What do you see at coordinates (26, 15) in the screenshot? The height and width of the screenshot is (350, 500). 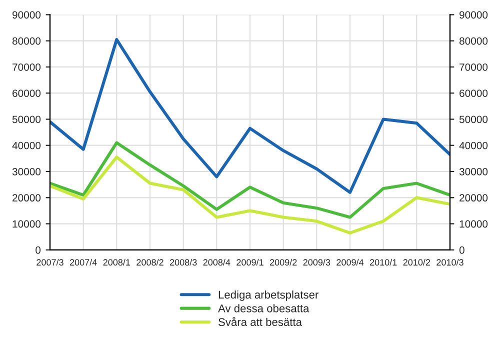 I see `y-tick-label: 90000` at bounding box center [26, 15].